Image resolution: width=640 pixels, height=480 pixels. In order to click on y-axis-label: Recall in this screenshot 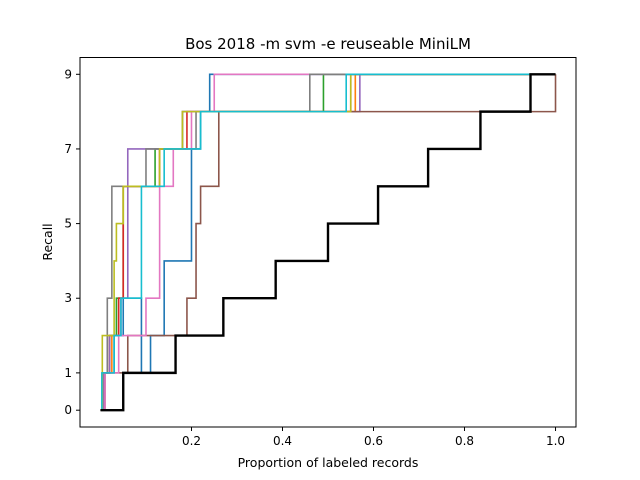, I will do `click(47, 241)`.